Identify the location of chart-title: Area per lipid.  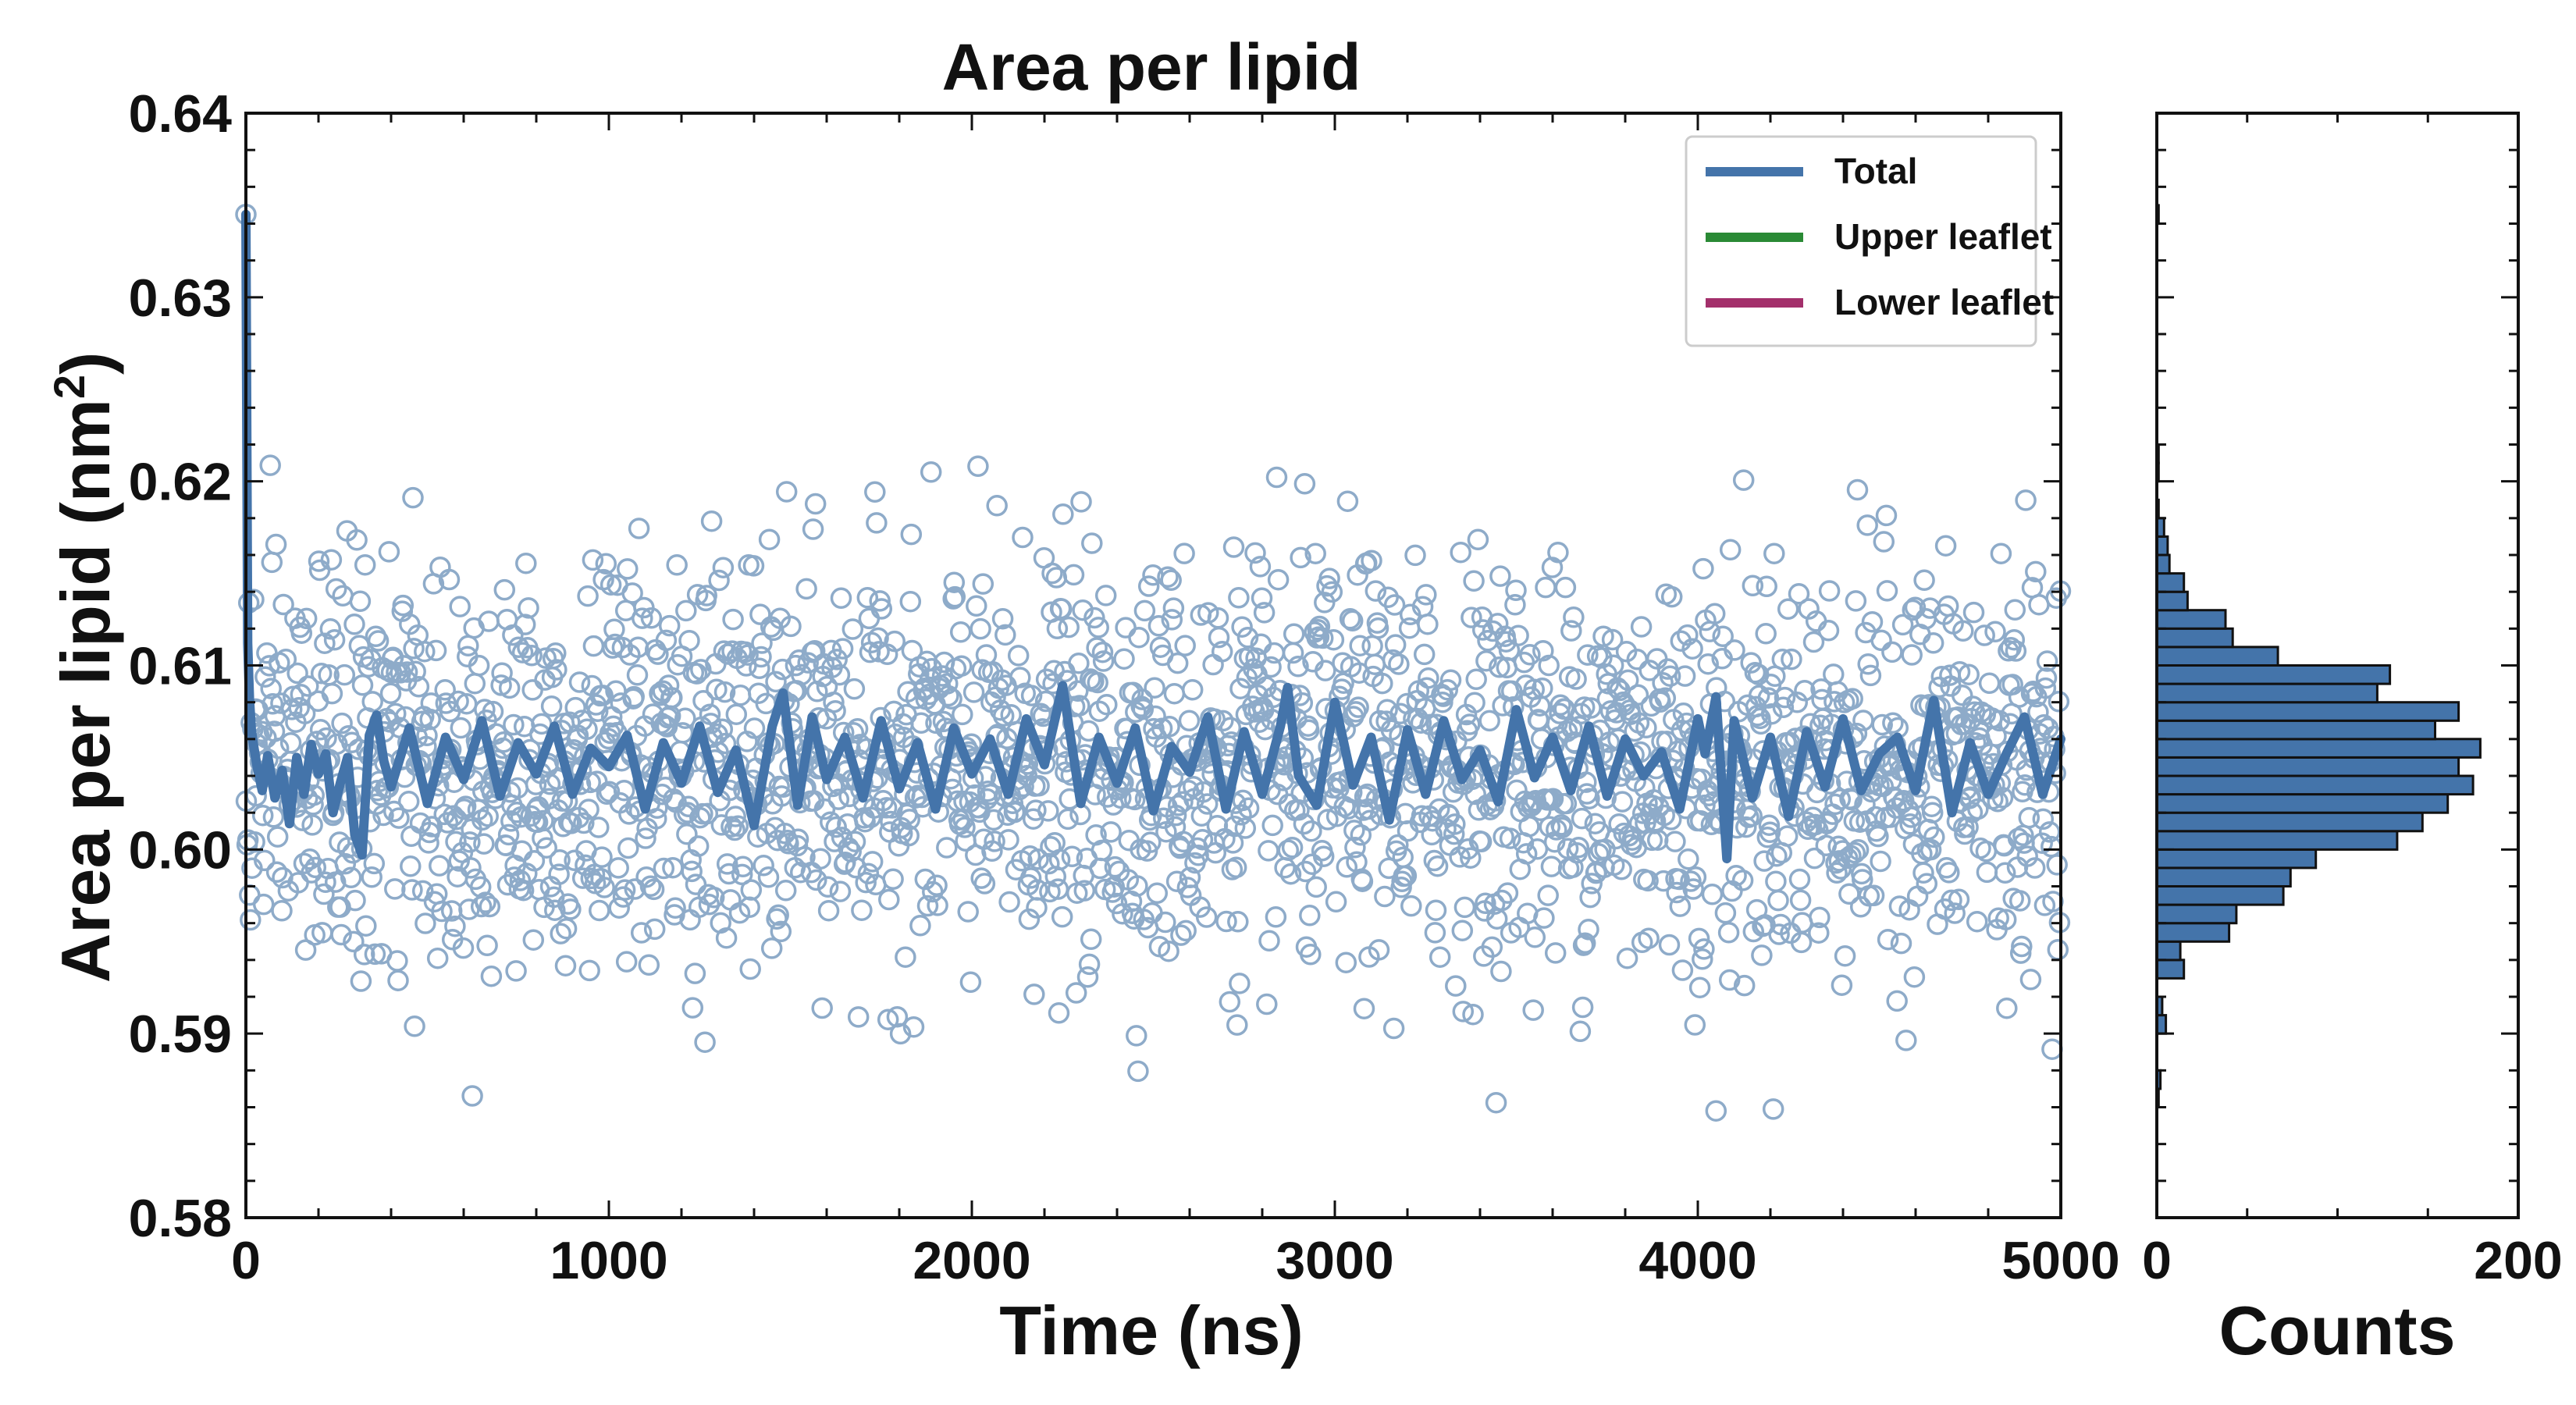
(1151, 67).